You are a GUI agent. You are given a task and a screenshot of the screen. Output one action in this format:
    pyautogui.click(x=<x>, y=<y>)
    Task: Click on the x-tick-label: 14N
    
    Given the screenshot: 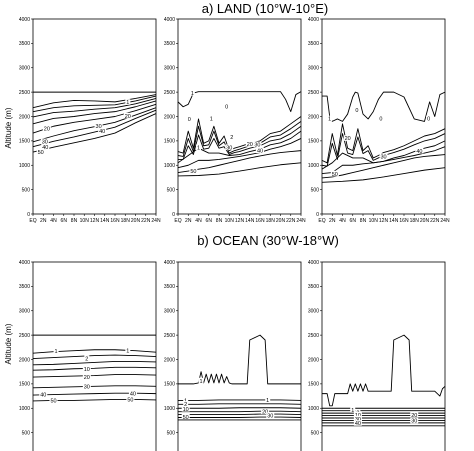 What is the action you would take?
    pyautogui.click(x=250, y=221)
    